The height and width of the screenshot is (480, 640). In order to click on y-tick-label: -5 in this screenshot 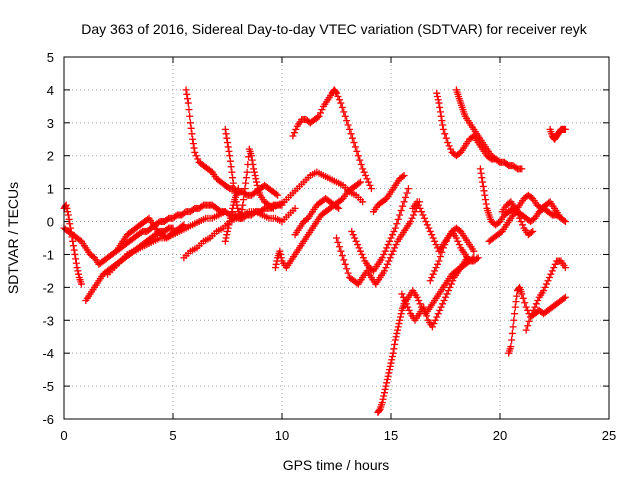, I will do `click(48, 386)`.